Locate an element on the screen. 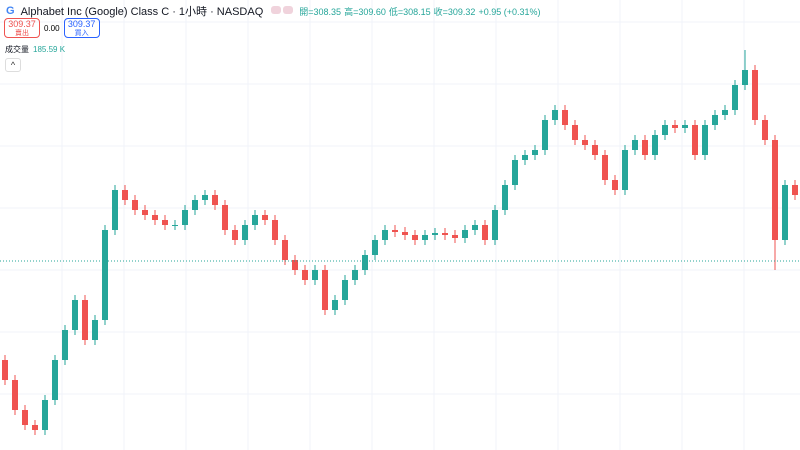 Image resolution: width=800 pixels, height=450 pixels. volume-legend: 成交量 185.59 K is located at coordinates (35, 49).